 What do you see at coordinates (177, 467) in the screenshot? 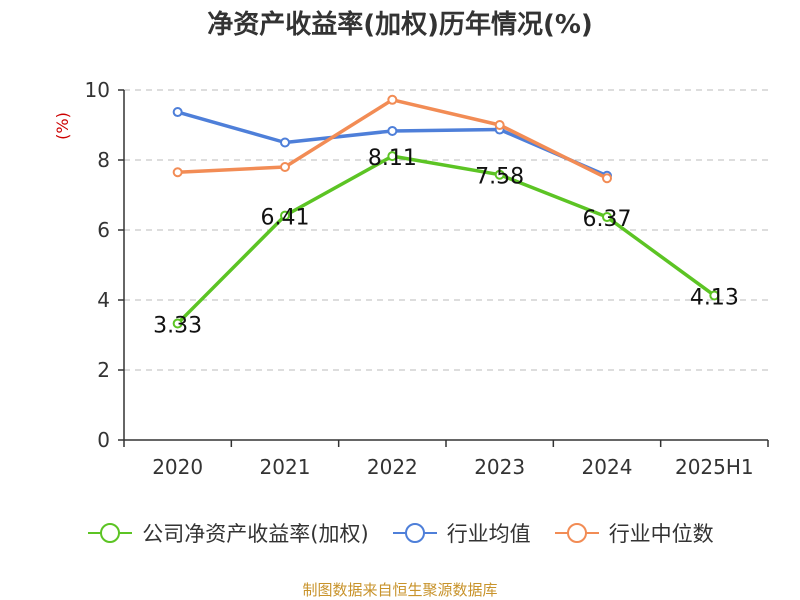
I see `x-tick-label: 2020` at bounding box center [177, 467].